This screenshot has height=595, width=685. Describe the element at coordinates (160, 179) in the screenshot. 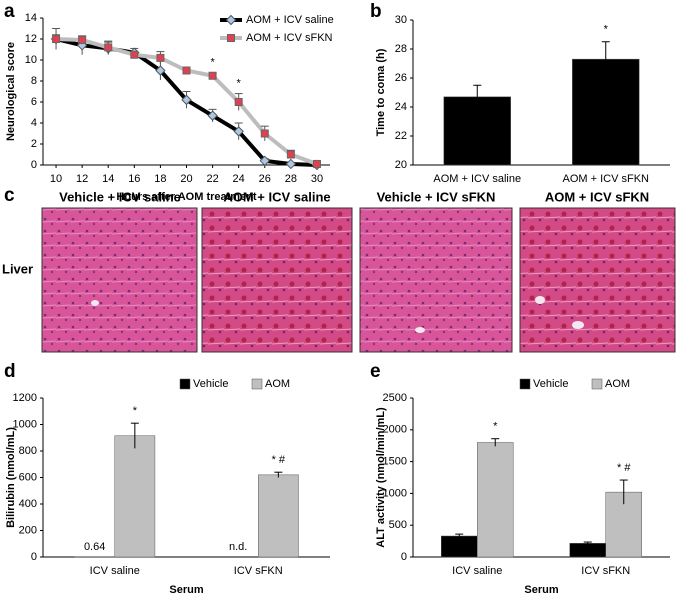

I see `x-tick-label: 18` at that location.